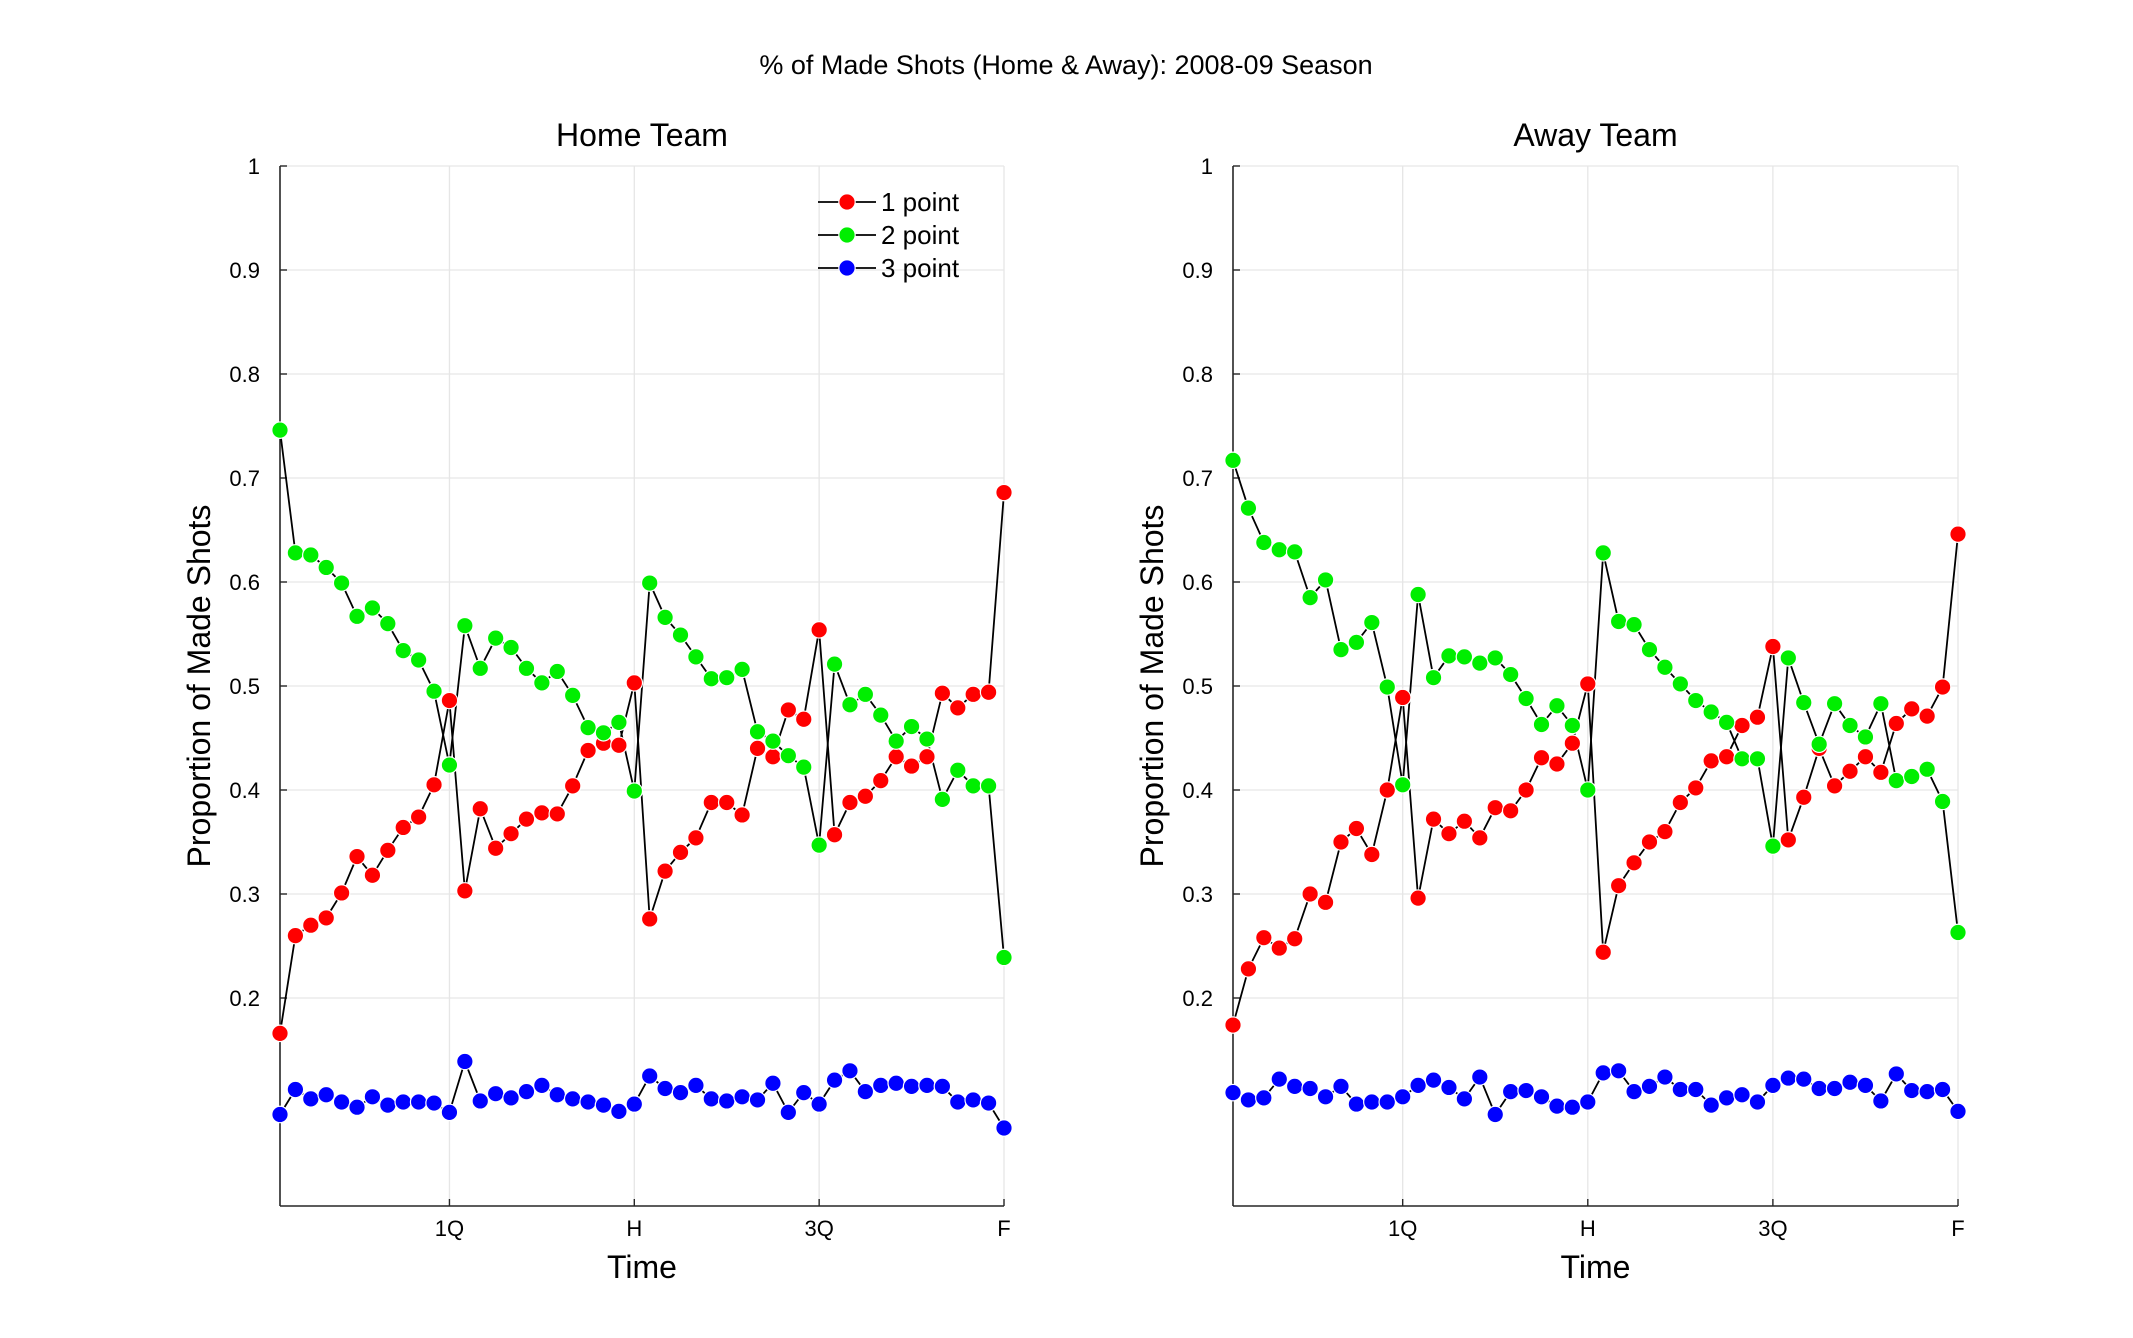 This screenshot has height=1338, width=2133. I want to click on away-x-tick-label-2: 3Q, so click(1772, 1228).